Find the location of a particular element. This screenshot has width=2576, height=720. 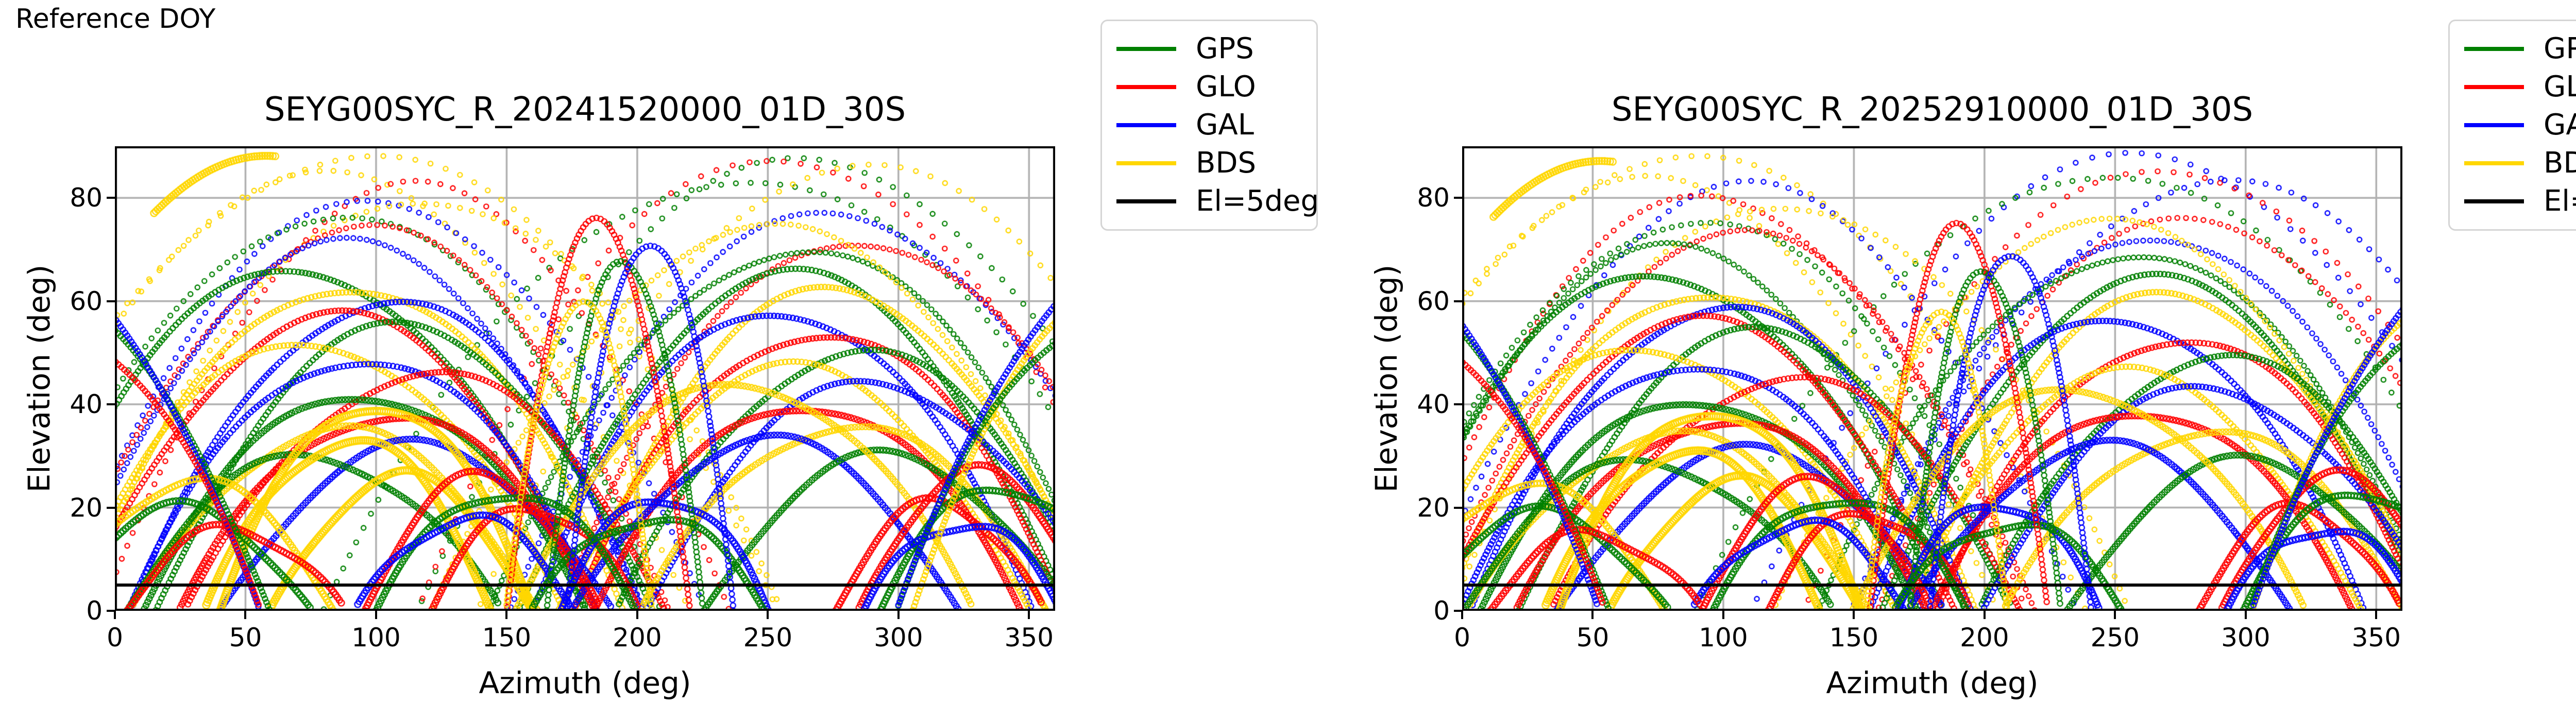

plot2-legend: GPS GLO GAL BDS El=5deg is located at coordinates (2512, 125).